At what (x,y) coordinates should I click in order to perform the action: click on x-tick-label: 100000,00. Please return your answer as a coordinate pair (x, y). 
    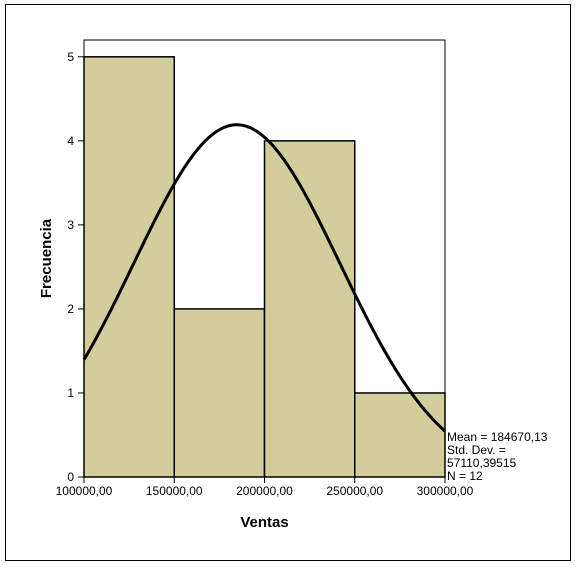
    Looking at the image, I should click on (84, 491).